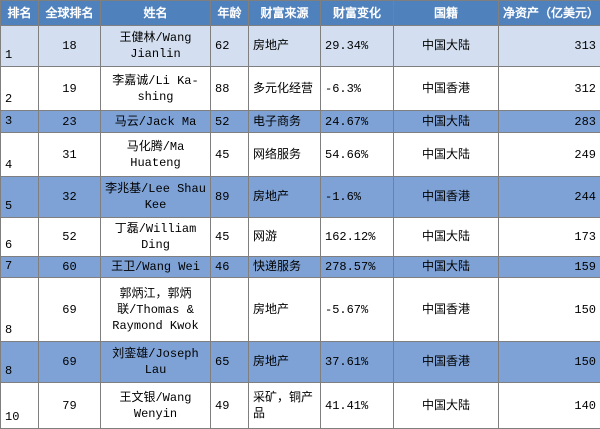 The image size is (600, 429). What do you see at coordinates (19, 46) in the screenshot?
I see `table-cell: 1` at bounding box center [19, 46].